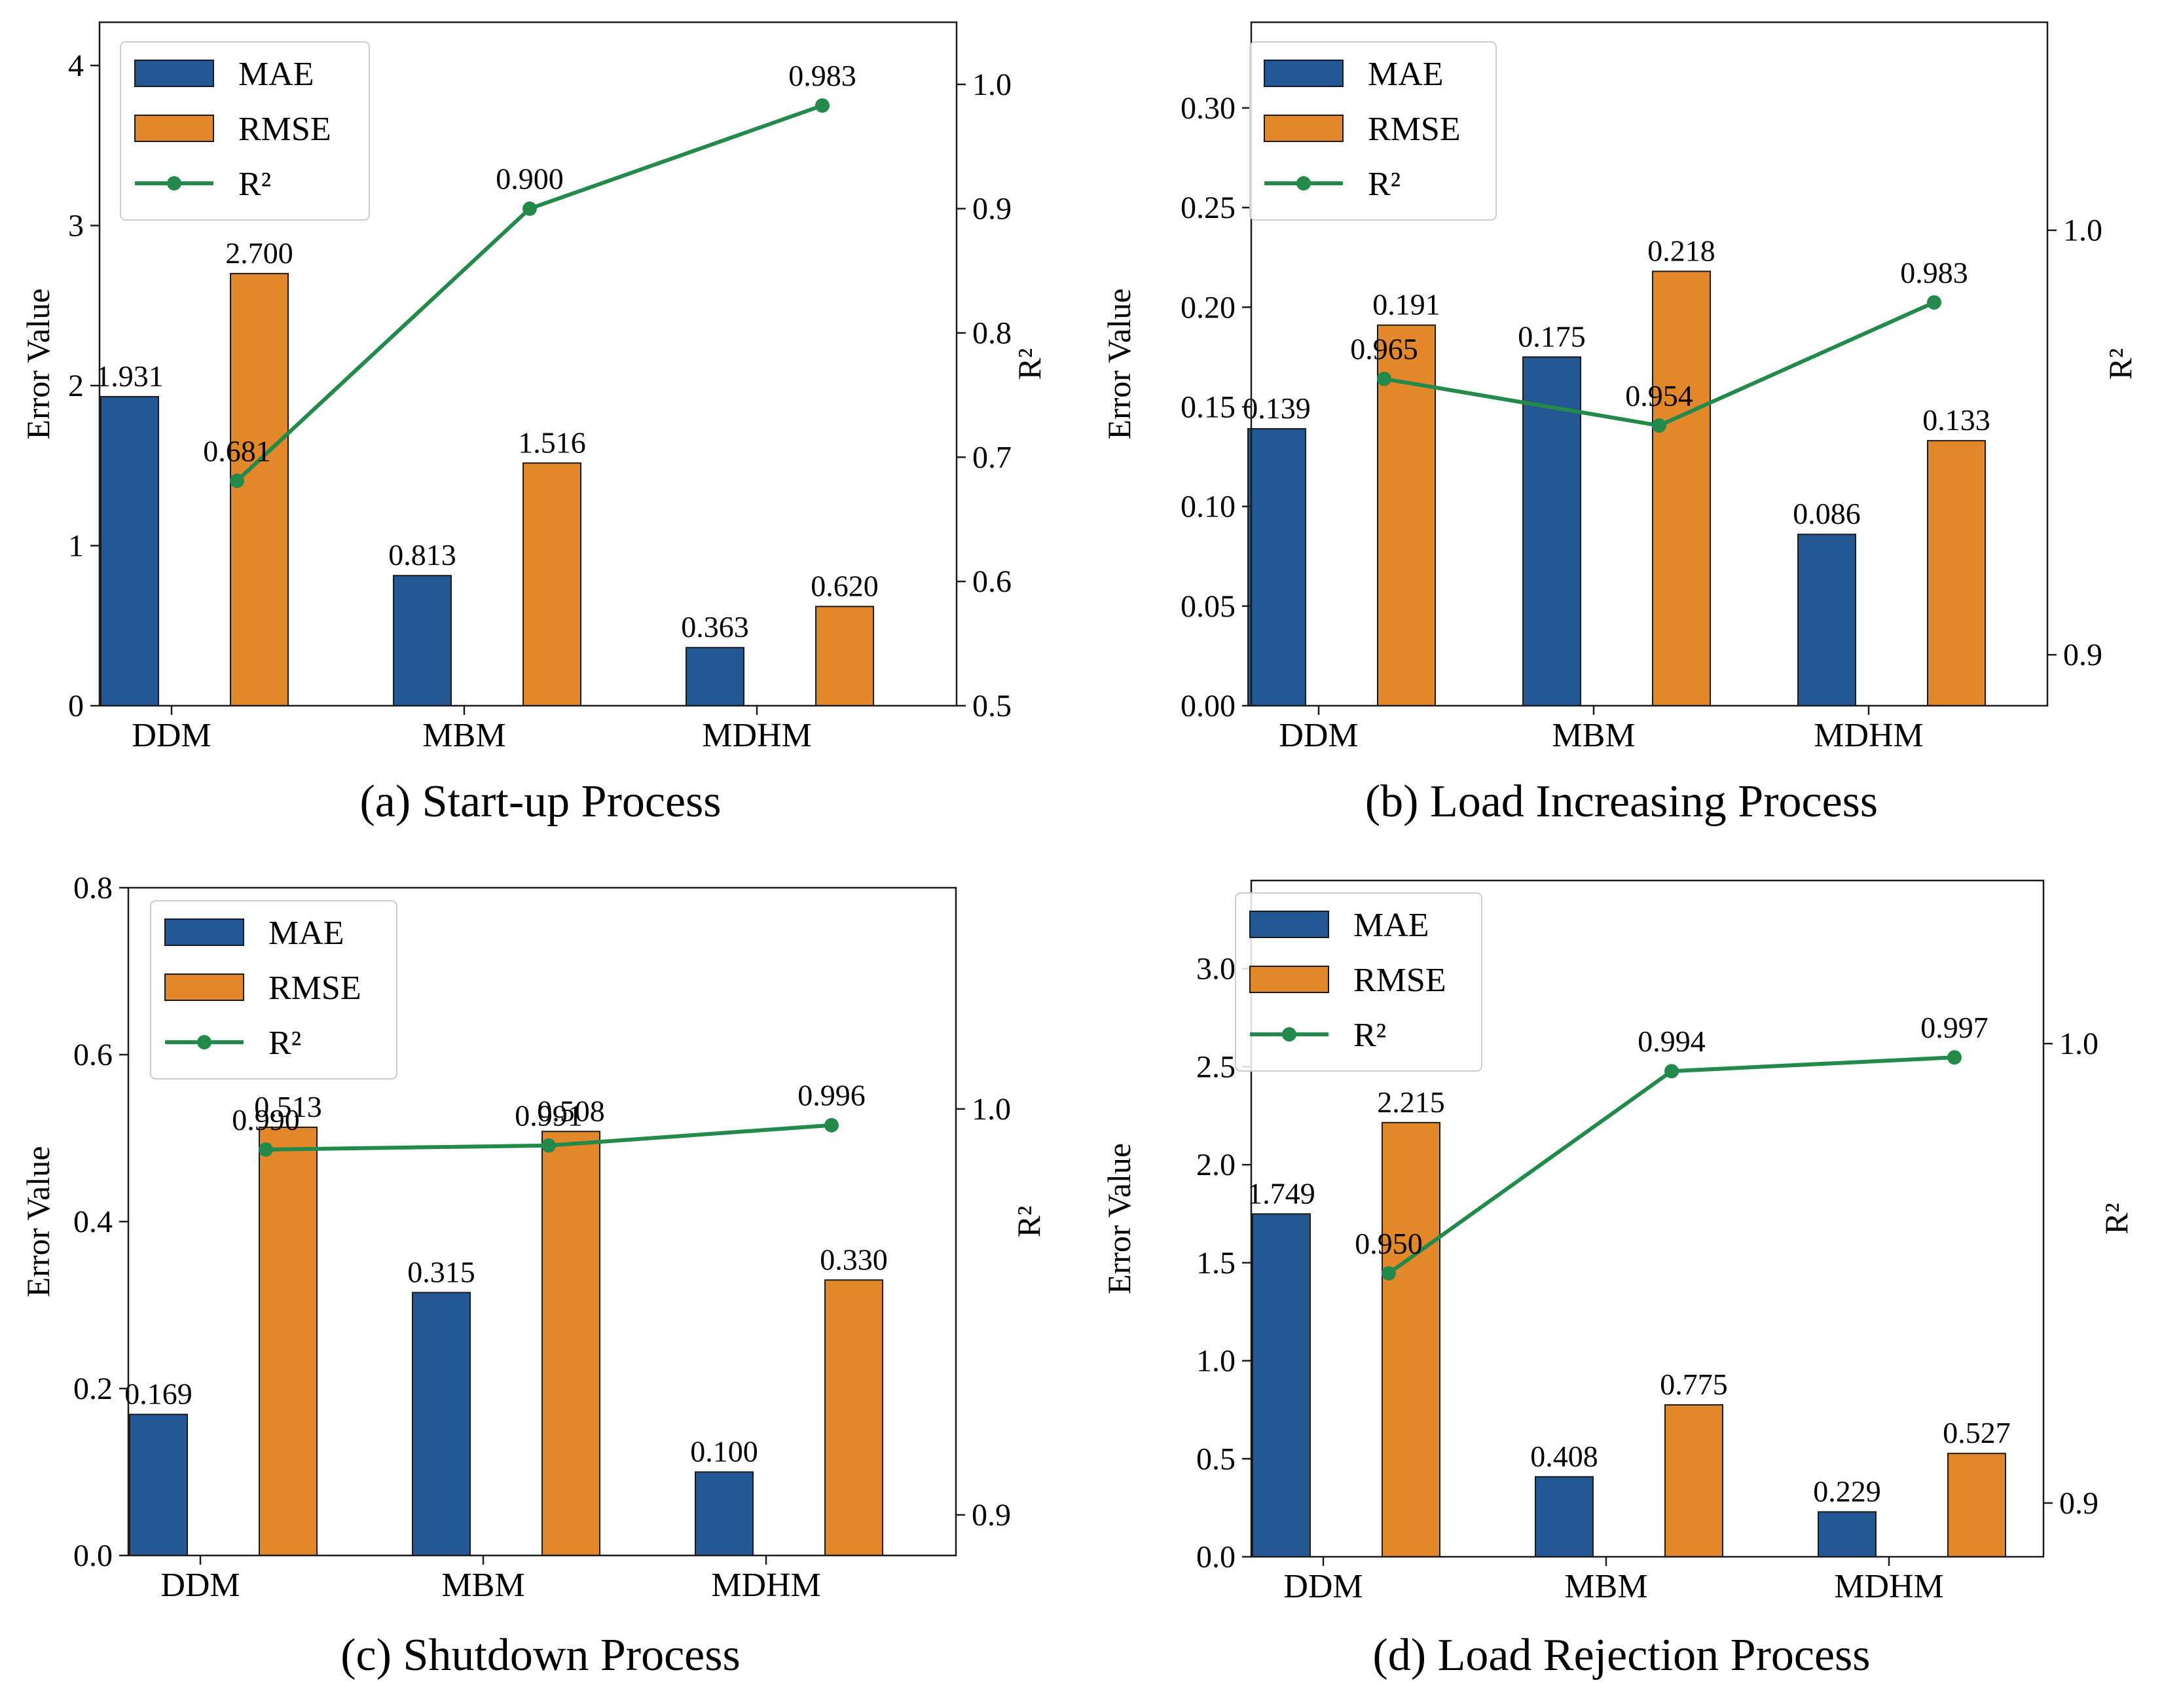  Describe the element at coordinates (1671, 1165) in the screenshot. I see `series-line-r2` at that location.